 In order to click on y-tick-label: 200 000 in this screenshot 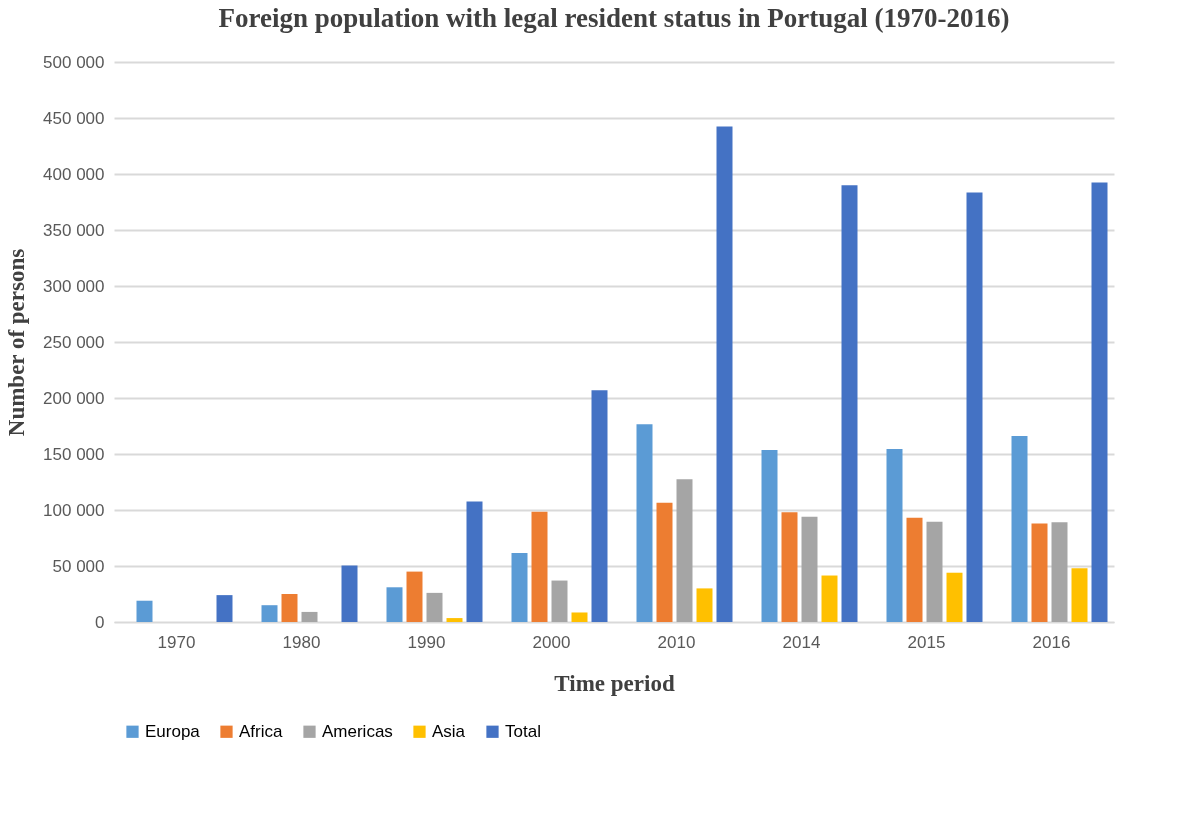, I will do `click(74, 398)`.